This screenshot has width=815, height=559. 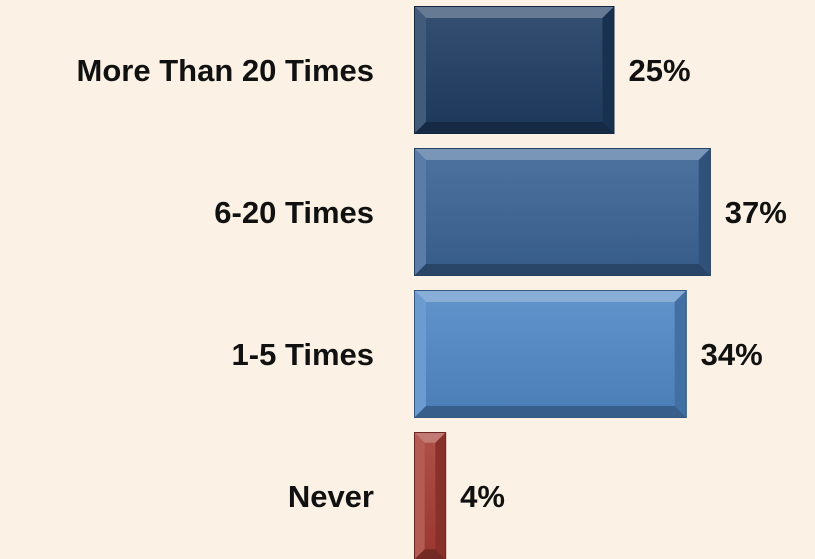 I want to click on bar-1-5-times, so click(x=550, y=354).